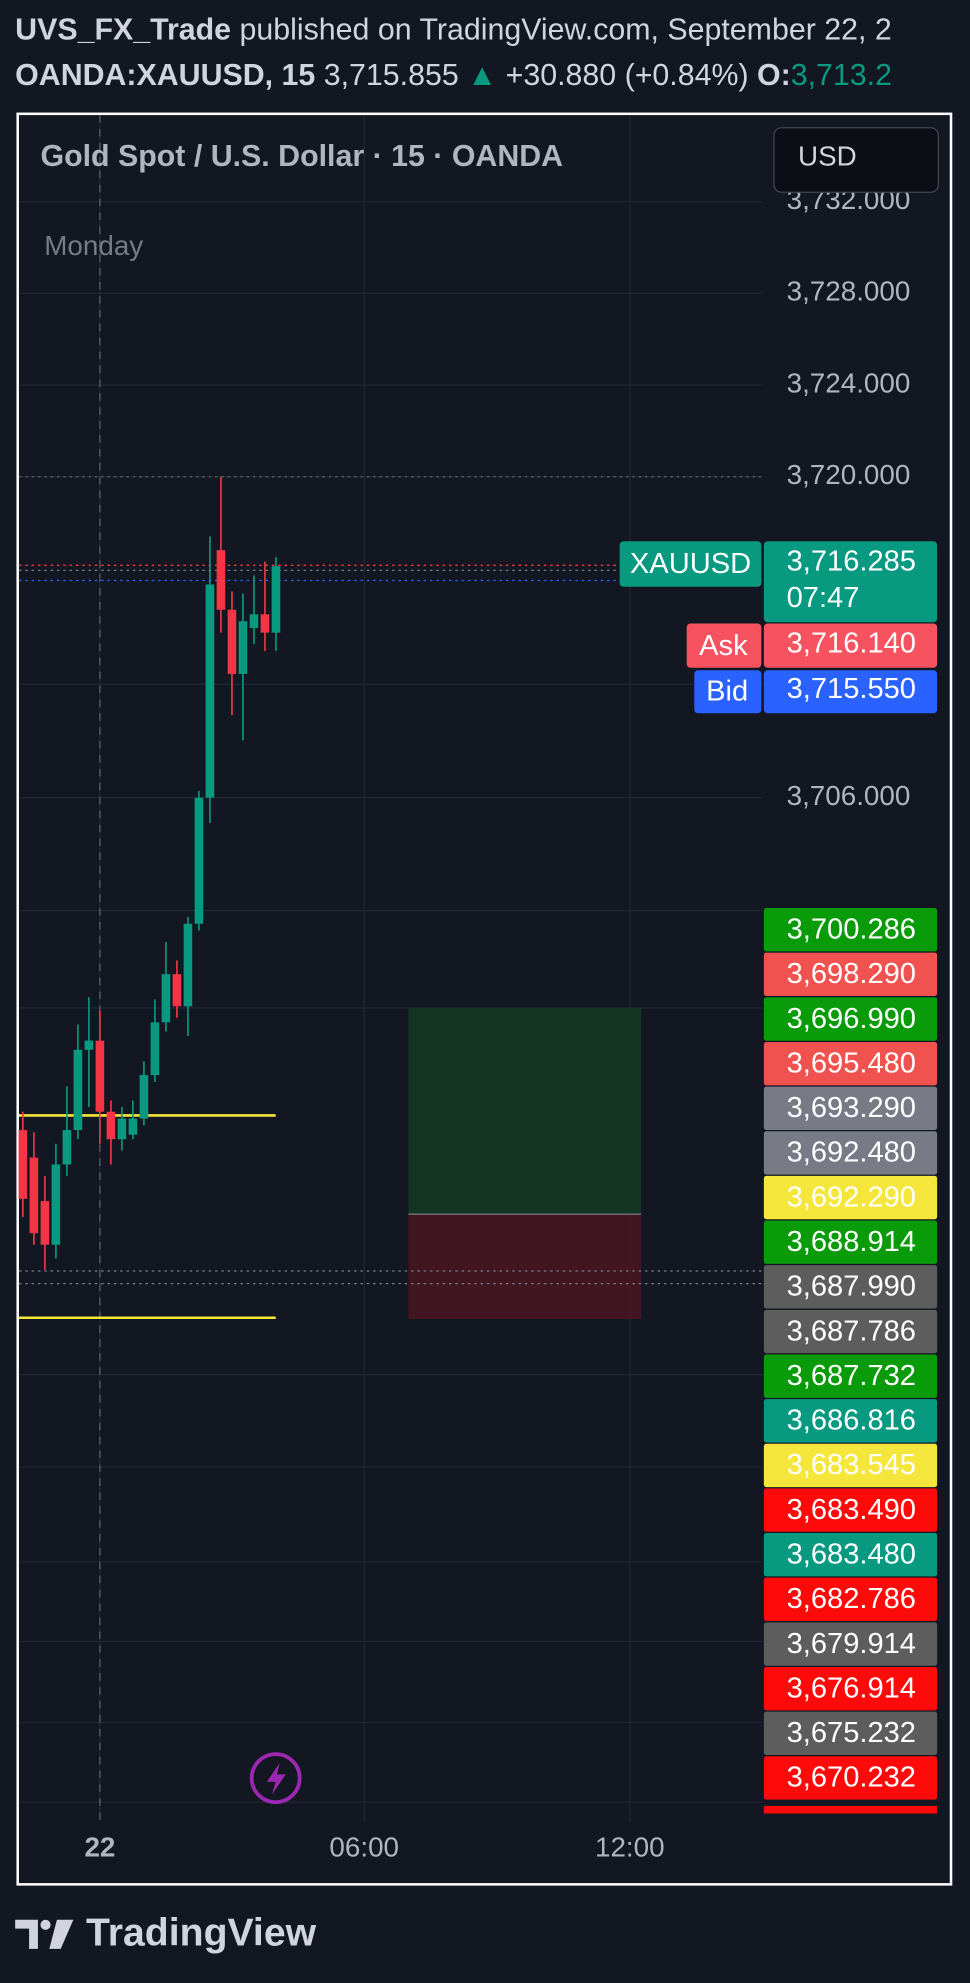 This screenshot has width=970, height=1983. I want to click on bid-name: Bid, so click(727, 692).